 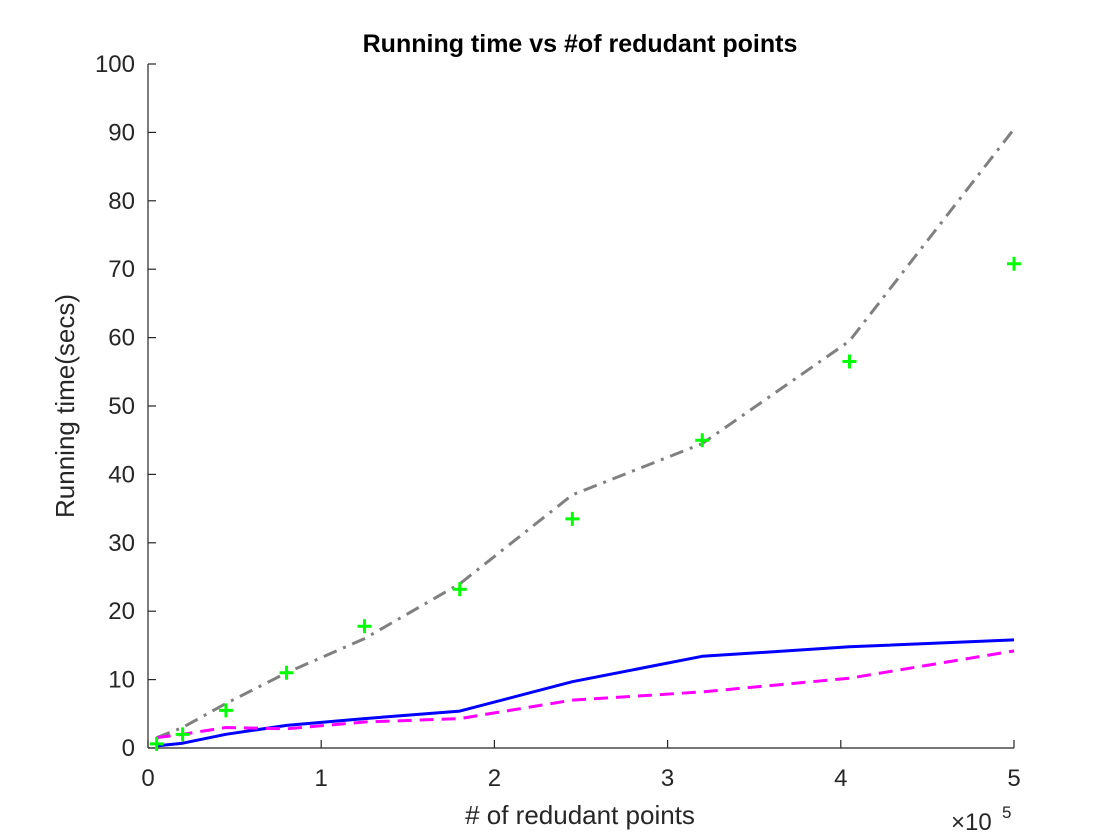 I want to click on x-exponent-power: 5, so click(x=1006, y=812).